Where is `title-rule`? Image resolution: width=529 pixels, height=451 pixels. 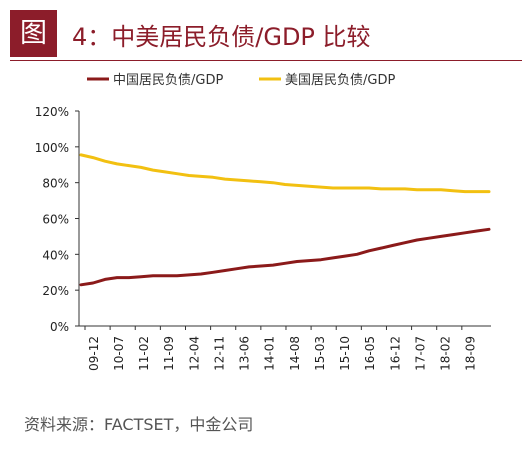 title-rule is located at coordinates (266, 60).